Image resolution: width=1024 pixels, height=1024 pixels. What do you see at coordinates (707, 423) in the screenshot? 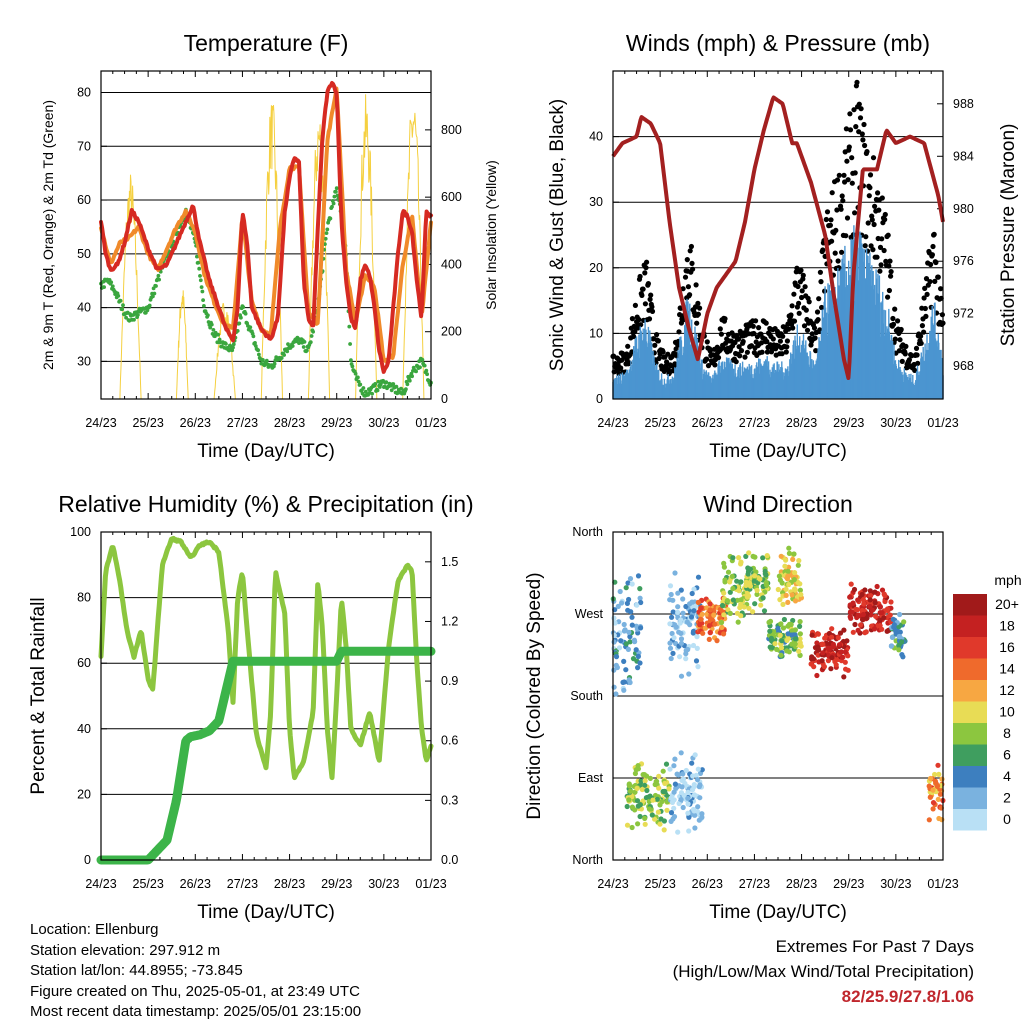
I see `x-tick-label: 26/23` at bounding box center [707, 423].